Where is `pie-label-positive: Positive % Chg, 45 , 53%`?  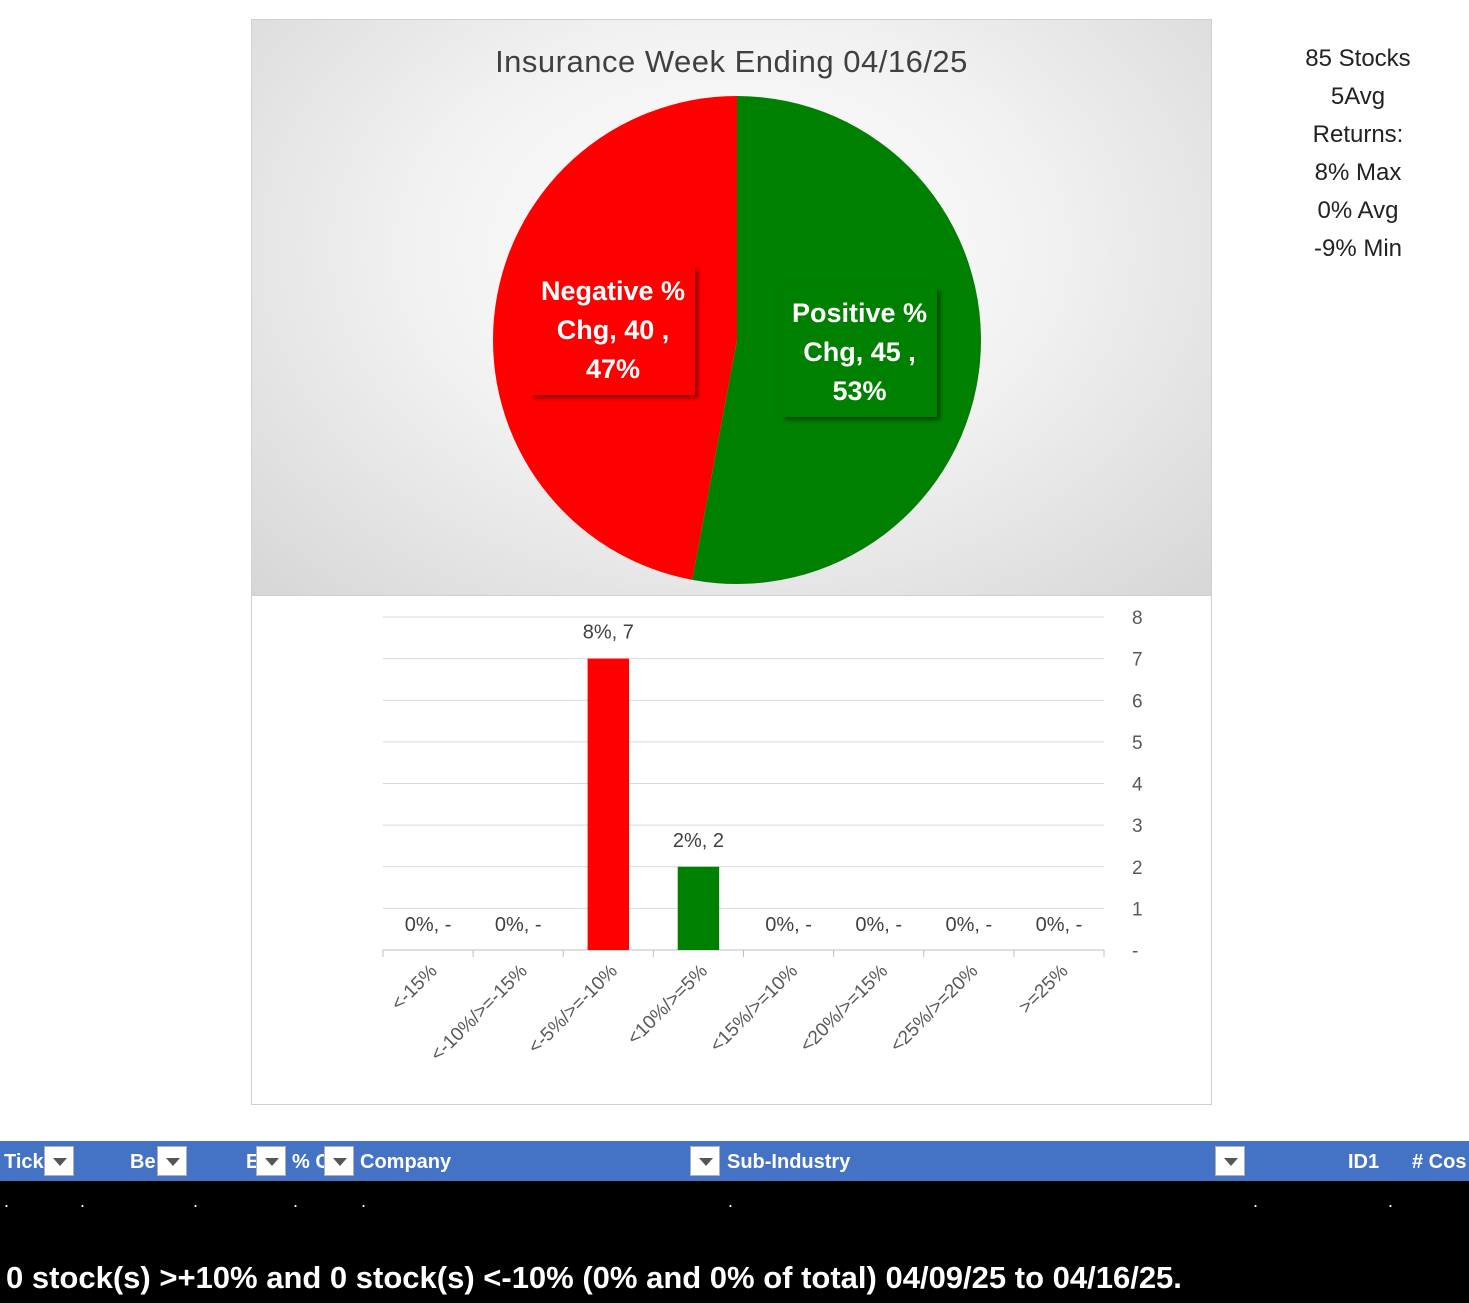
pie-label-positive: Positive % Chg, 45 , 53% is located at coordinates (860, 352).